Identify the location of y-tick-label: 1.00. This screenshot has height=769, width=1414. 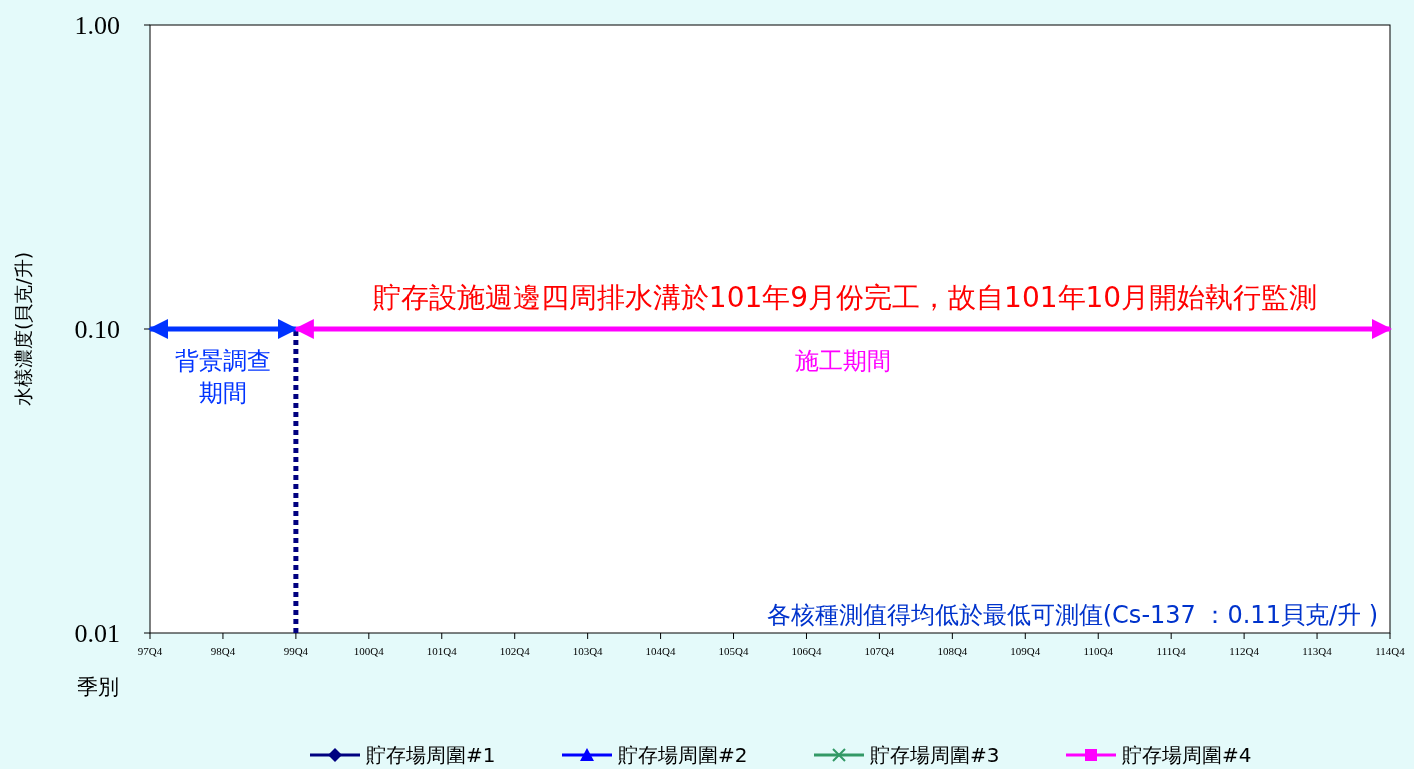
(97, 25).